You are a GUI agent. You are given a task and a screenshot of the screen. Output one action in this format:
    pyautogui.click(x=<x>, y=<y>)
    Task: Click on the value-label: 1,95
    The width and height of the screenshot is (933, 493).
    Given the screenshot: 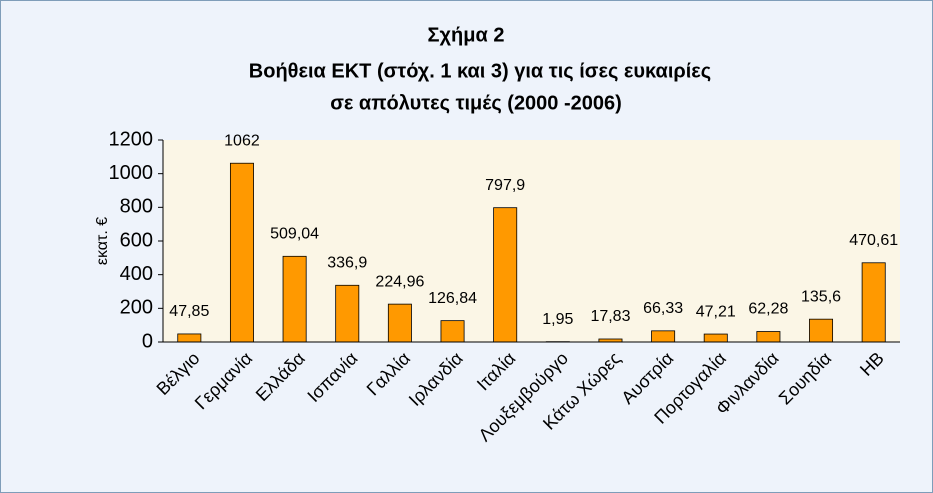 What is the action you would take?
    pyautogui.click(x=557, y=319)
    